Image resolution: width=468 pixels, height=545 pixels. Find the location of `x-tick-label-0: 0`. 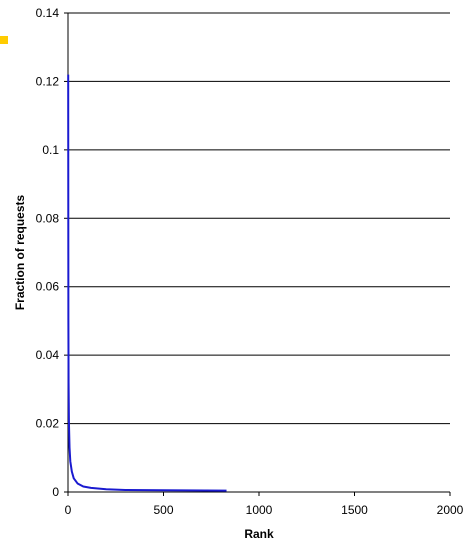

x-tick-label-0: 0 is located at coordinates (68, 510).